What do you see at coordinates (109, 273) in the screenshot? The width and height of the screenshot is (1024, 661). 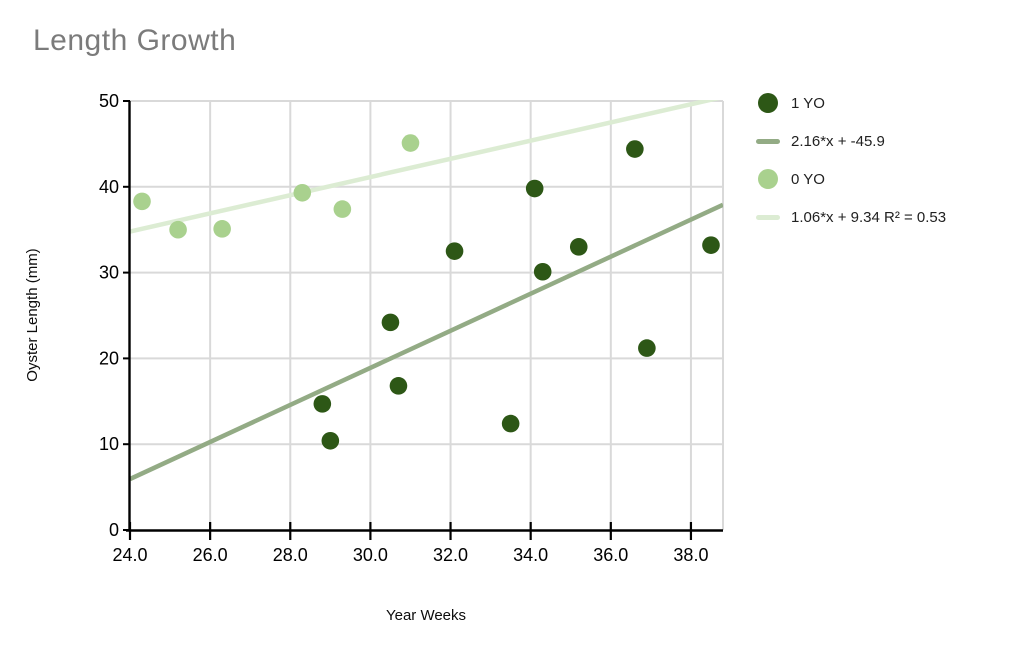 I see `y-tick-label: 30` at bounding box center [109, 273].